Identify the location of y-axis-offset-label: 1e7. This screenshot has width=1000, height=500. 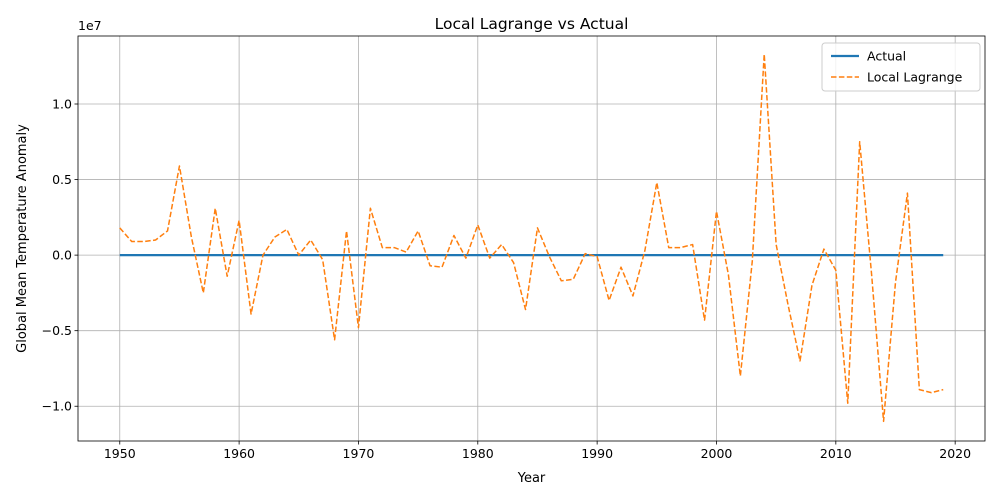
(90, 25).